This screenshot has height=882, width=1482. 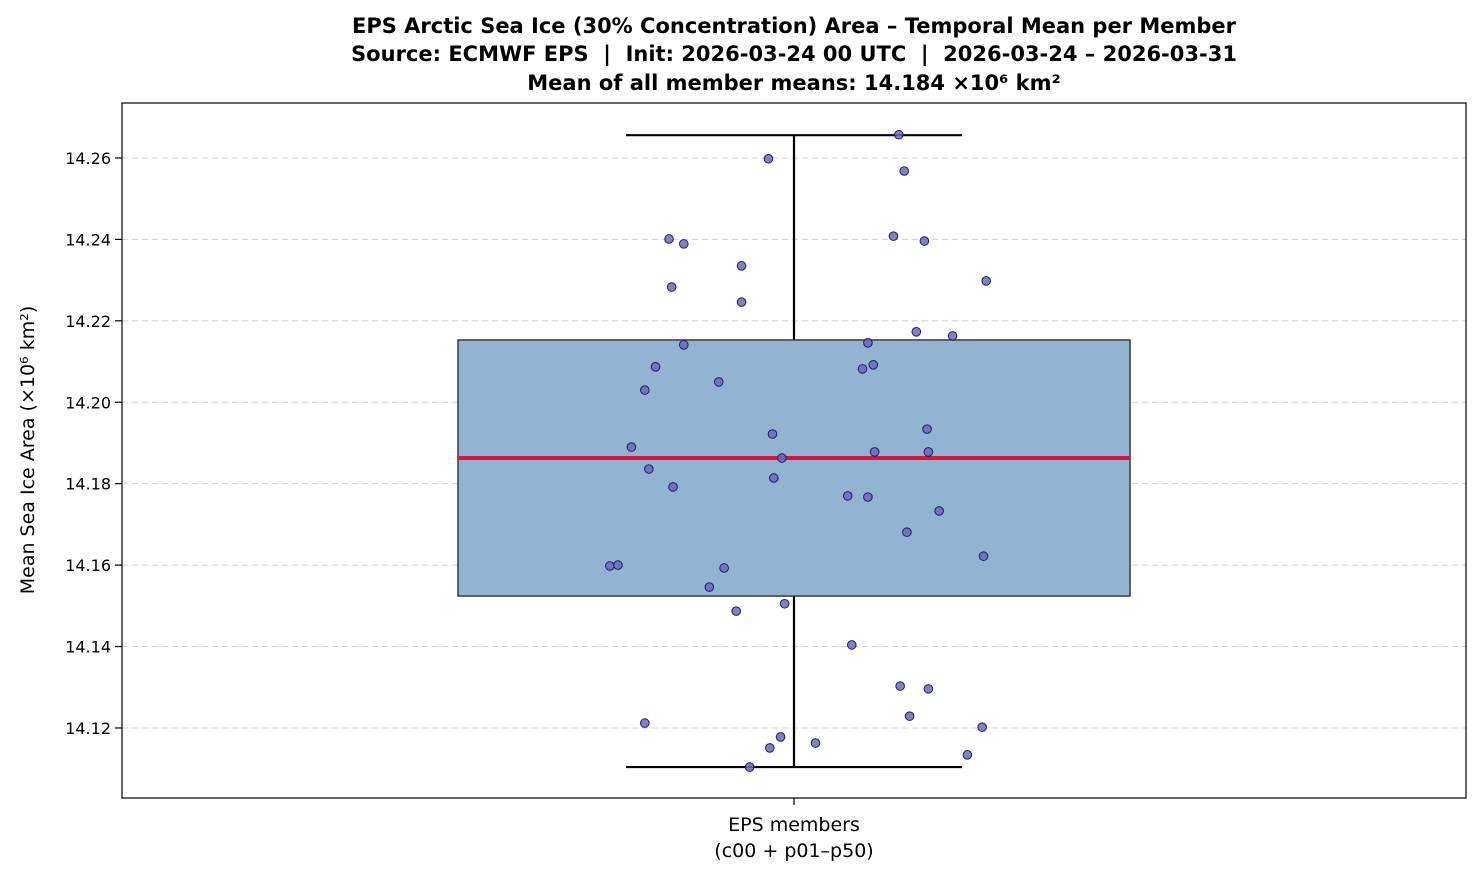 I want to click on iqr-box, so click(x=794, y=468).